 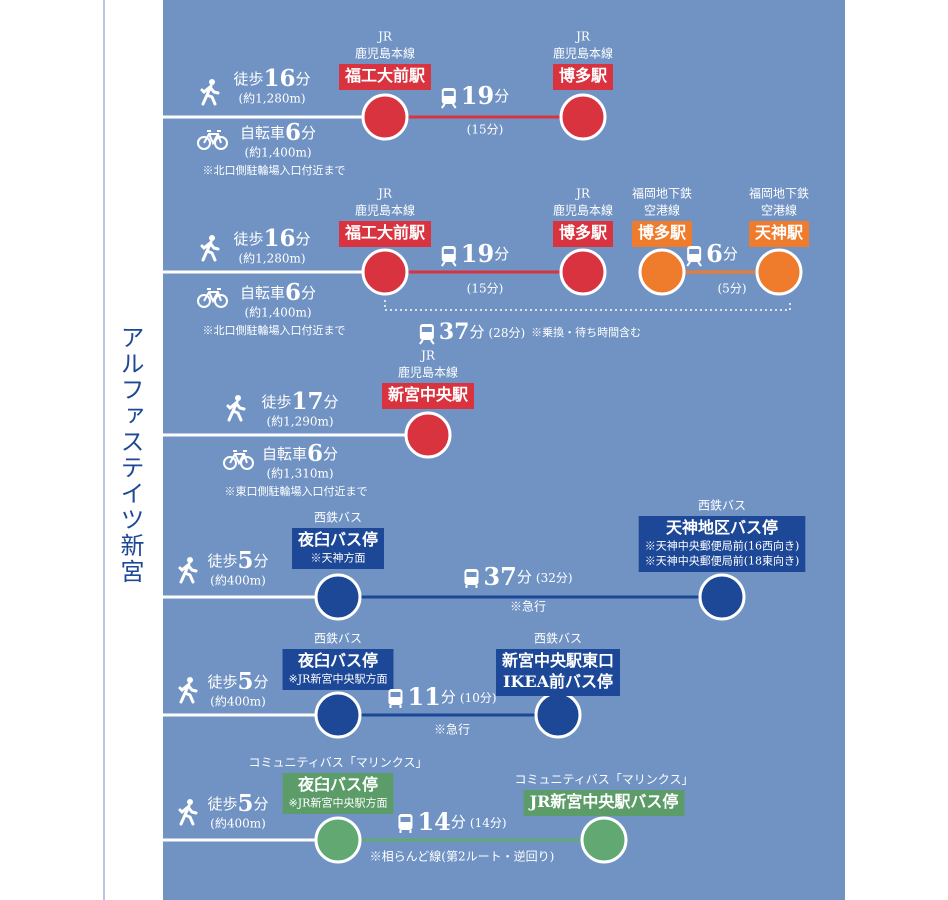 What do you see at coordinates (433, 821) in the screenshot?
I see `travel-minutes: 14` at bounding box center [433, 821].